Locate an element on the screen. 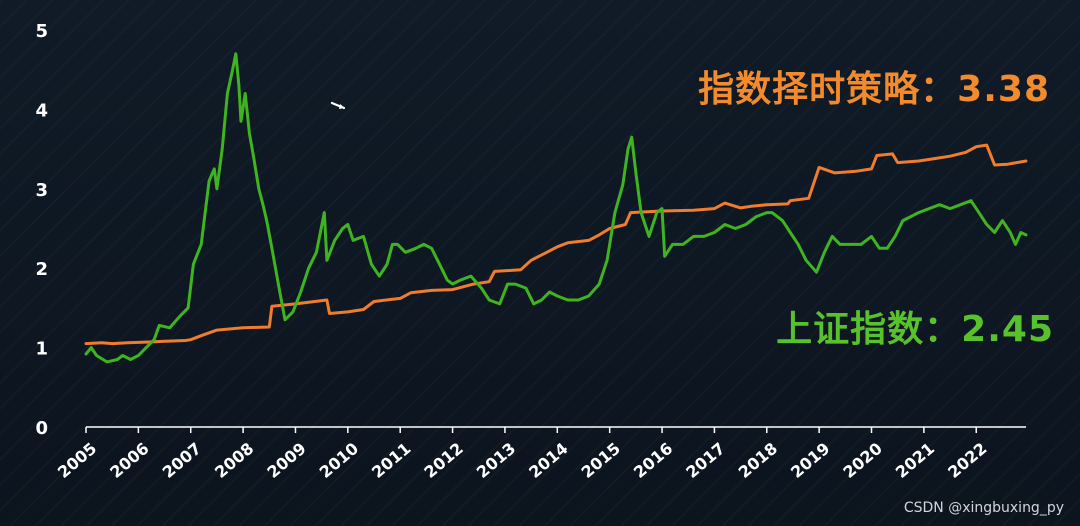 This screenshot has height=526, width=1080. x-tick-label: 2006 is located at coordinates (129, 460).